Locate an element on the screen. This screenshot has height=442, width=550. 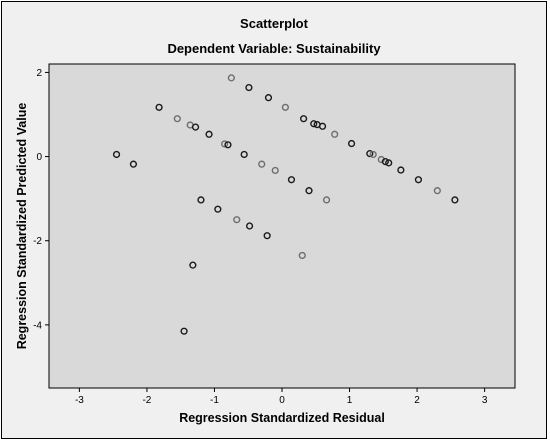
x-tick-label: -3 is located at coordinates (79, 400).